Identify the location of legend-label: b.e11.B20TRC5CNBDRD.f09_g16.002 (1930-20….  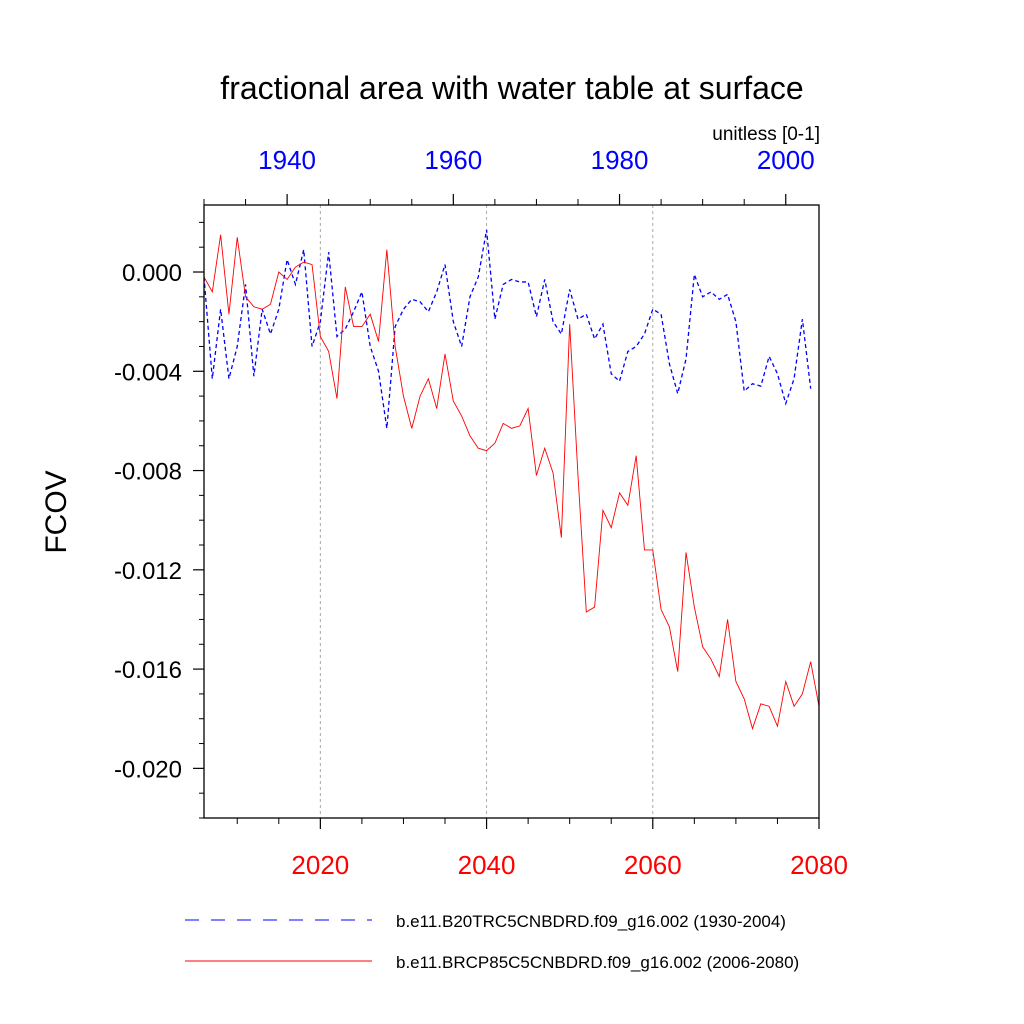
(591, 921).